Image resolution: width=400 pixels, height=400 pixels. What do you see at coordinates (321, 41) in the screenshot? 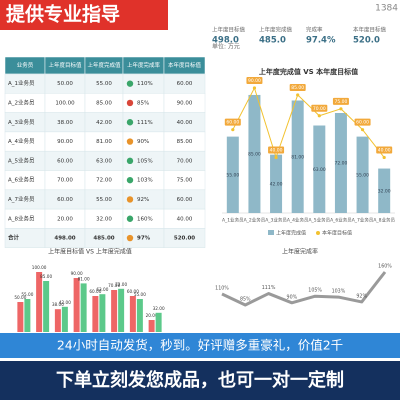
I see `kpi-value: 97.4%` at bounding box center [321, 41].